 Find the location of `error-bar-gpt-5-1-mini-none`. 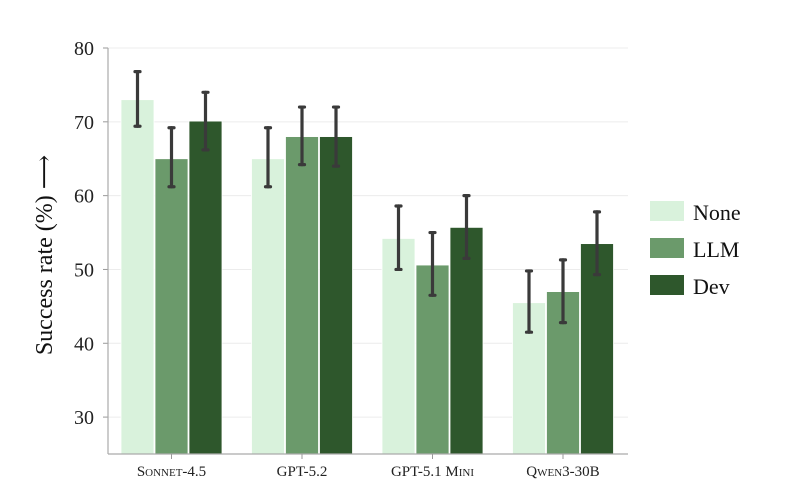

error-bar-gpt-5-1-mini-none is located at coordinates (398, 238).